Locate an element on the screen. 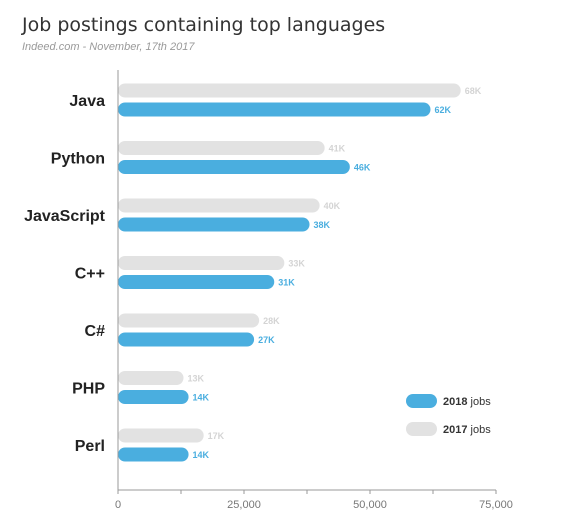 The image size is (576, 524). legend-swatch-2017 is located at coordinates (421, 429).